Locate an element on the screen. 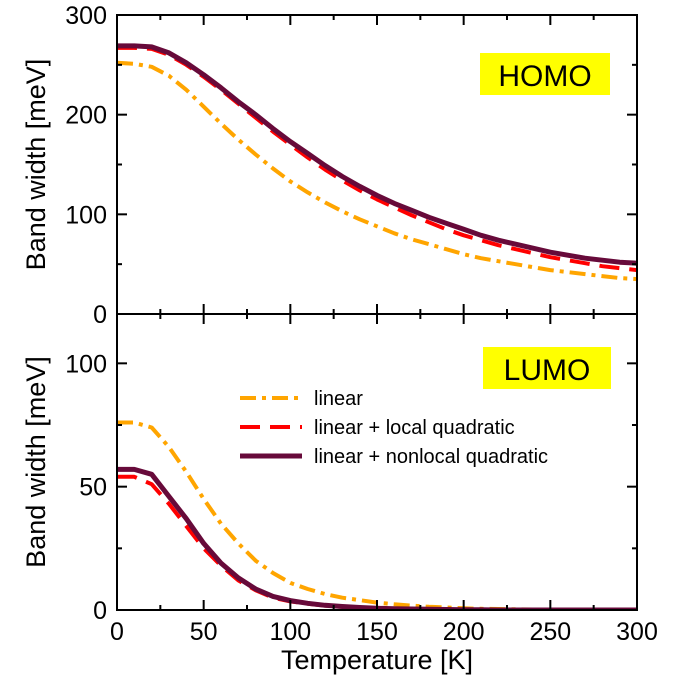 The height and width of the screenshot is (681, 689). panel-tag-label: LUMO is located at coordinates (547, 370).